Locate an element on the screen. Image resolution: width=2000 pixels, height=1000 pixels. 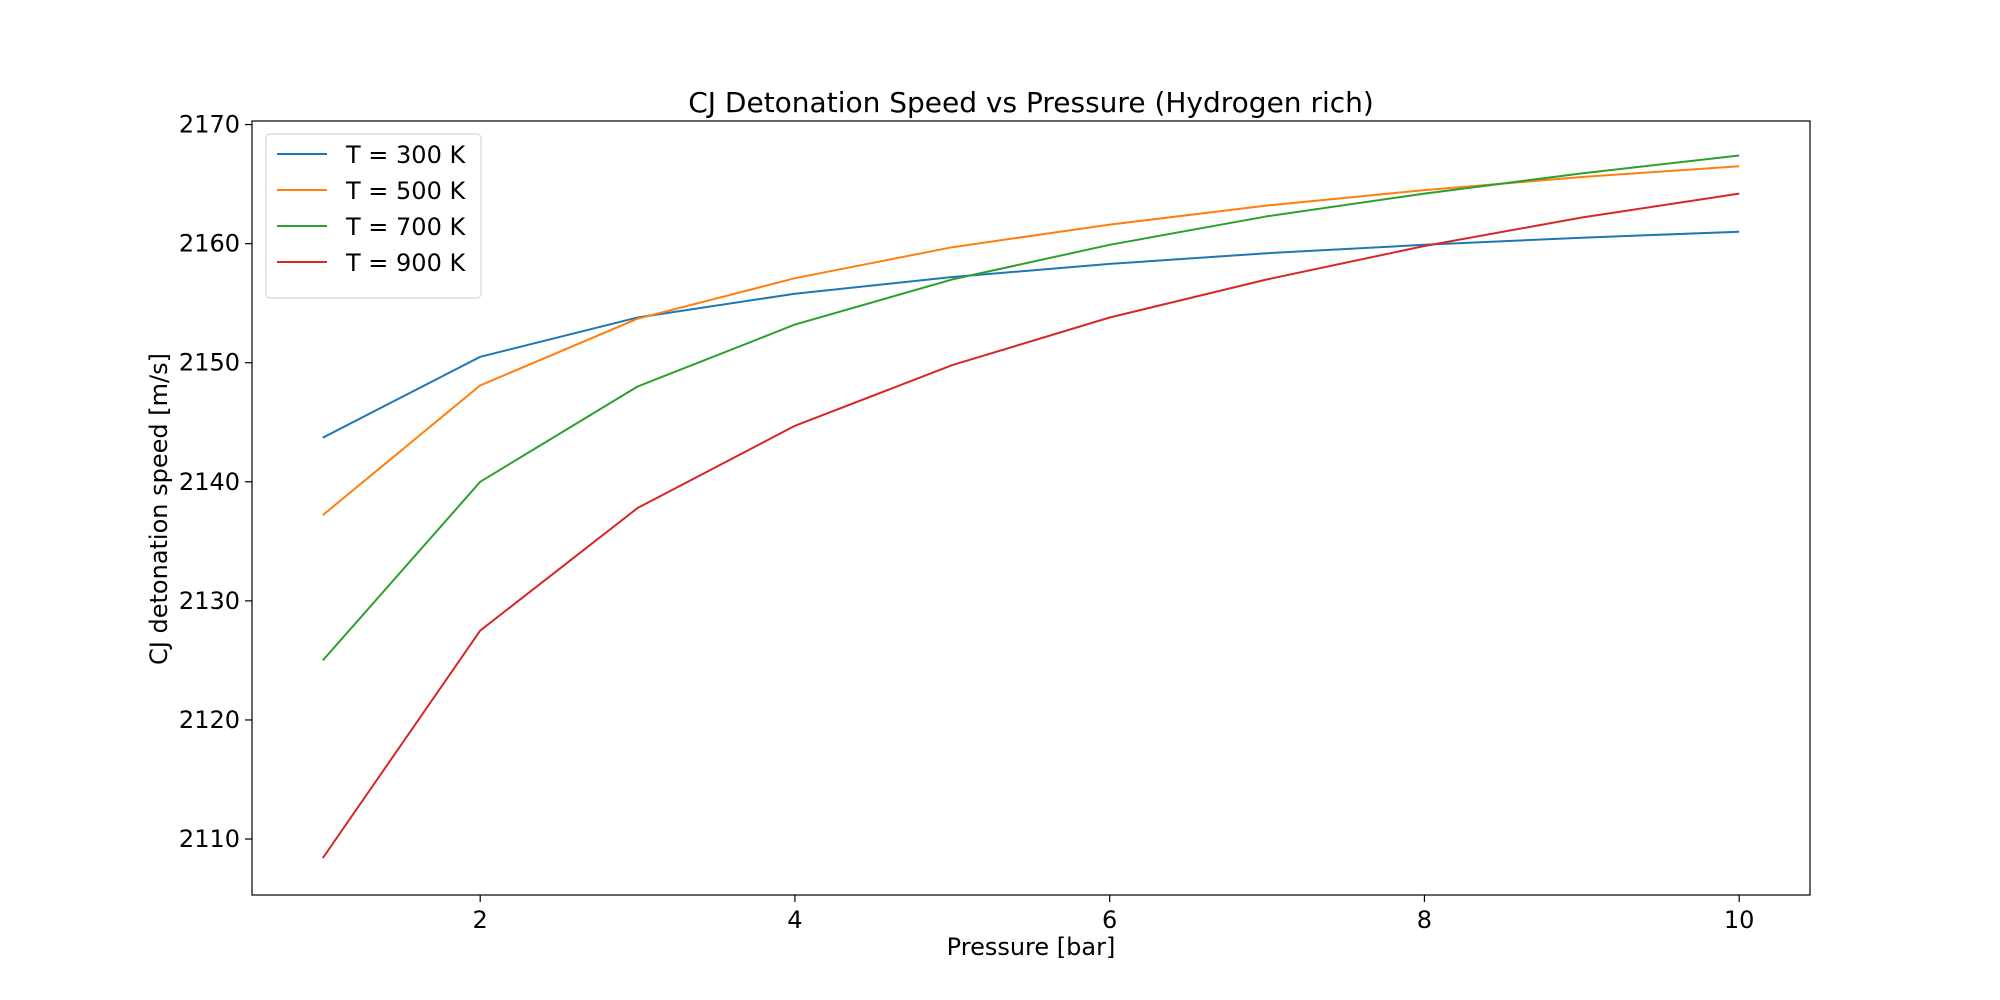
y-tick-label: 2130 is located at coordinates (209, 601).